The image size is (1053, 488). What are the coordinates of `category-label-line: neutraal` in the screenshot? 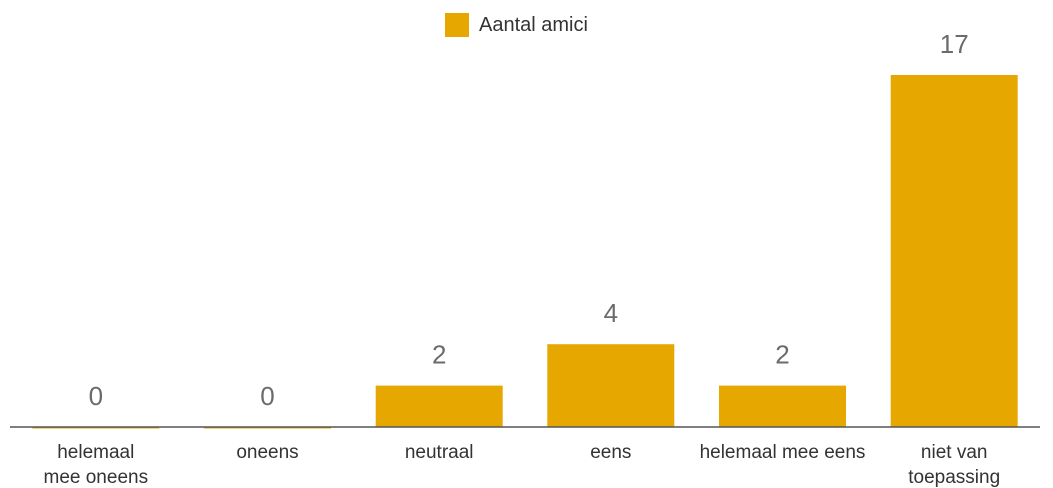 It's located at (439, 452).